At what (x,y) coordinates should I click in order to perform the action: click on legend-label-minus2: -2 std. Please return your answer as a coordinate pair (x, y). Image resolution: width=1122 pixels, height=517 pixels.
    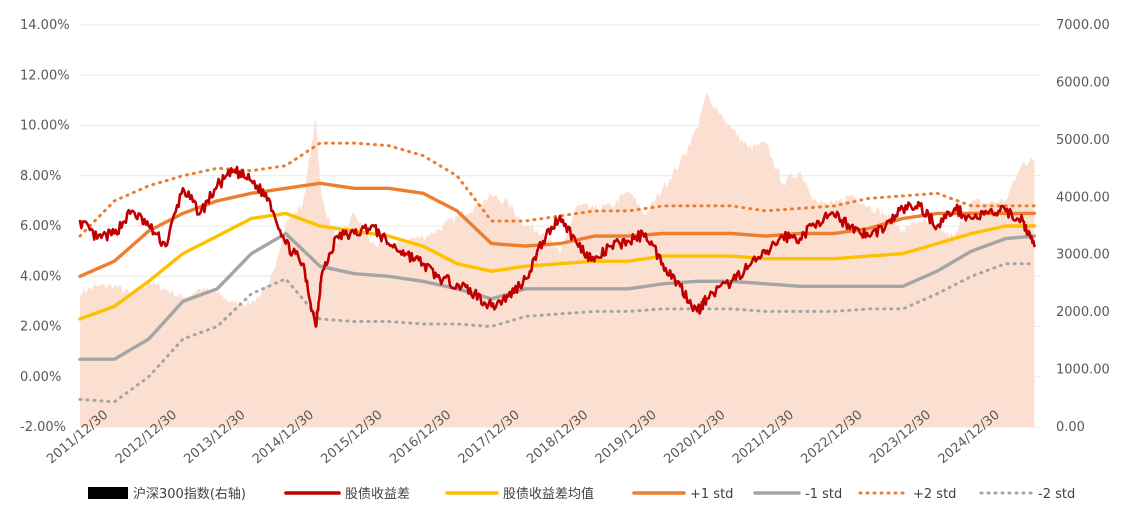
    Looking at the image, I should click on (1056, 494).